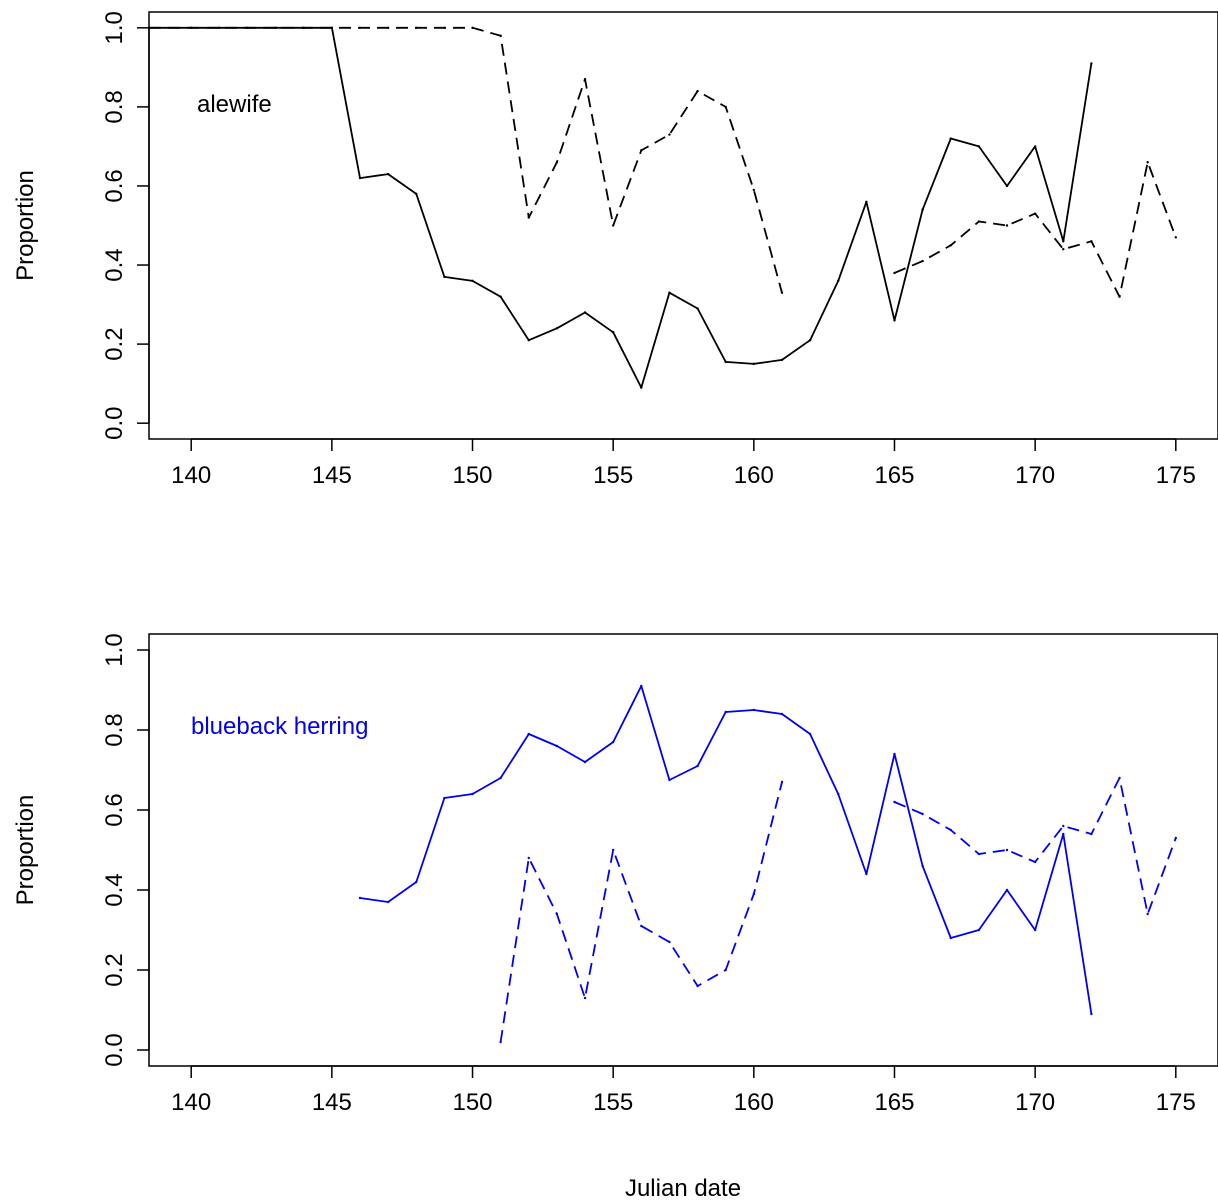 Image resolution: width=1218 pixels, height=1204 pixels. Describe the element at coordinates (114, 809) in the screenshot. I see `blueback-y-tick-label: 0.6` at that location.